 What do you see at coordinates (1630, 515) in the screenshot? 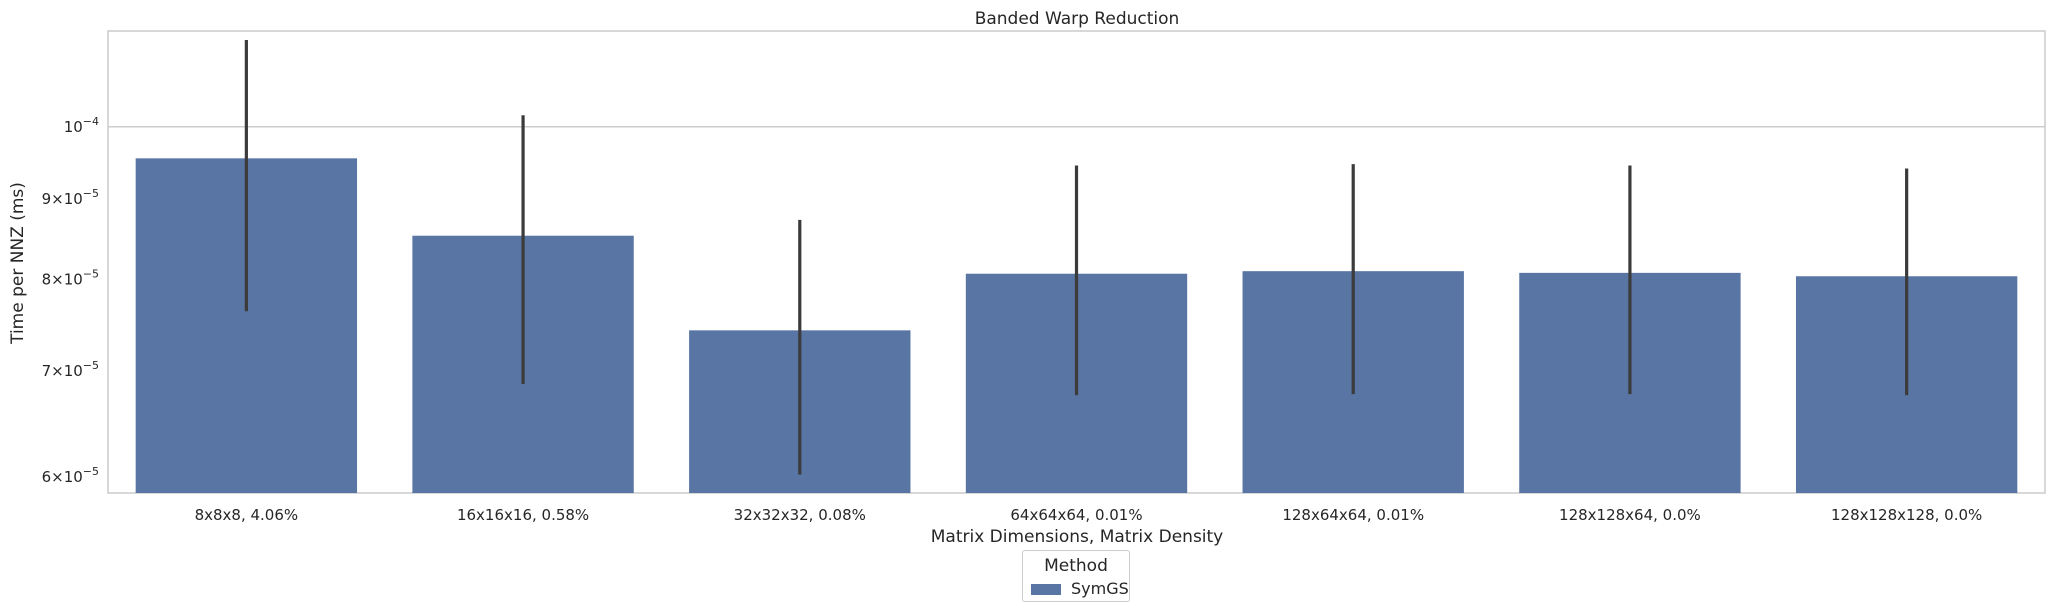
I see `x-tick-label: 128x128x64, 0.0%` at bounding box center [1630, 515].